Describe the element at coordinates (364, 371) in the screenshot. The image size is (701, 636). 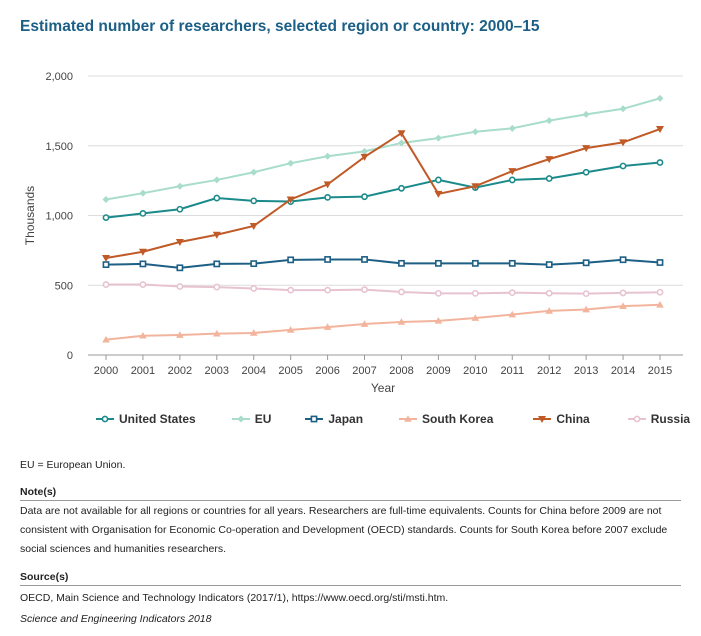
I see `x-tick-label: 2007` at that location.